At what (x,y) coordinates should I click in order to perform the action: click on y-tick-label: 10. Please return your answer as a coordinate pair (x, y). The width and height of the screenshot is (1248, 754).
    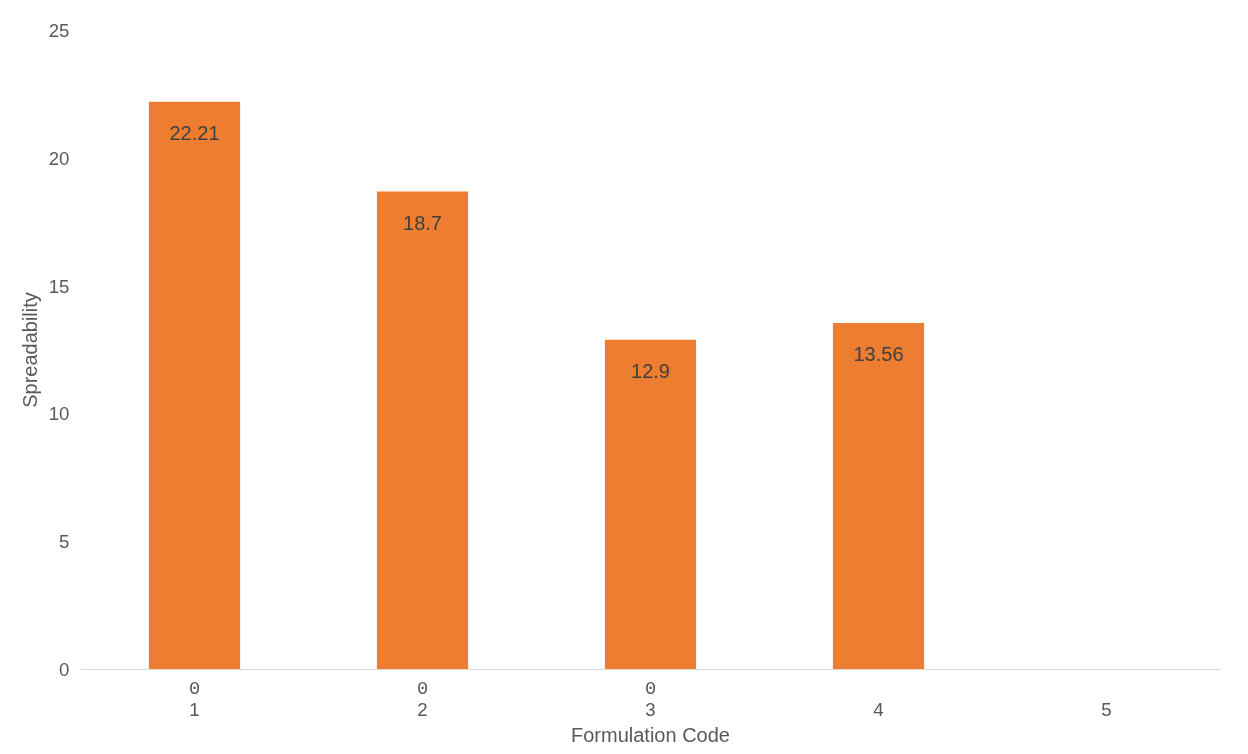
    Looking at the image, I should click on (59, 414).